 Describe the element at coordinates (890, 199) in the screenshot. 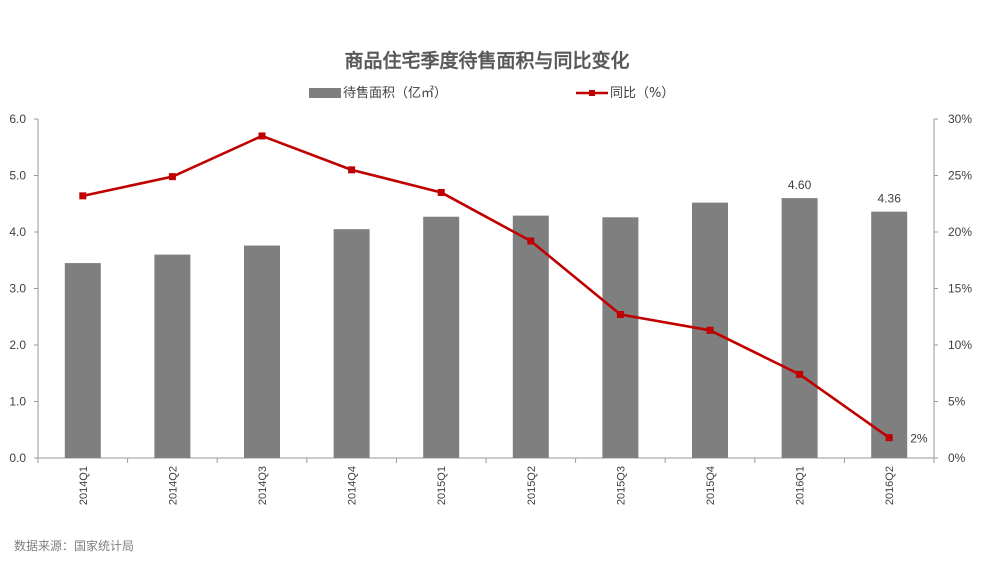

I see `bar-data-label: 4.36` at that location.